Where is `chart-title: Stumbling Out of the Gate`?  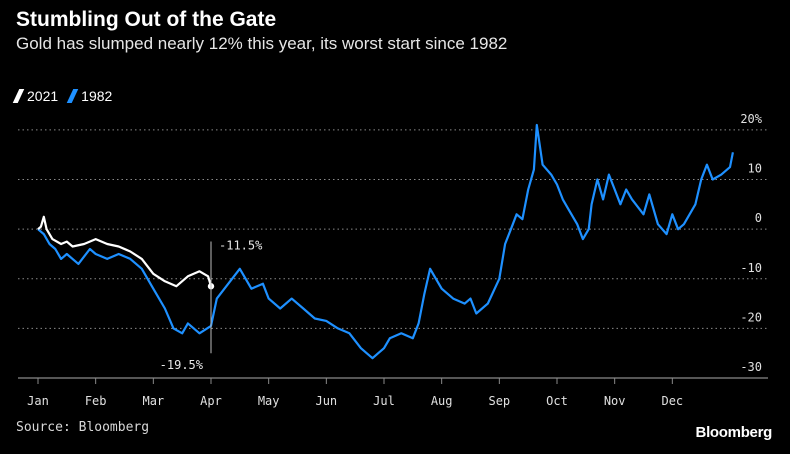
chart-title: Stumbling Out of the Gate is located at coordinates (146, 19).